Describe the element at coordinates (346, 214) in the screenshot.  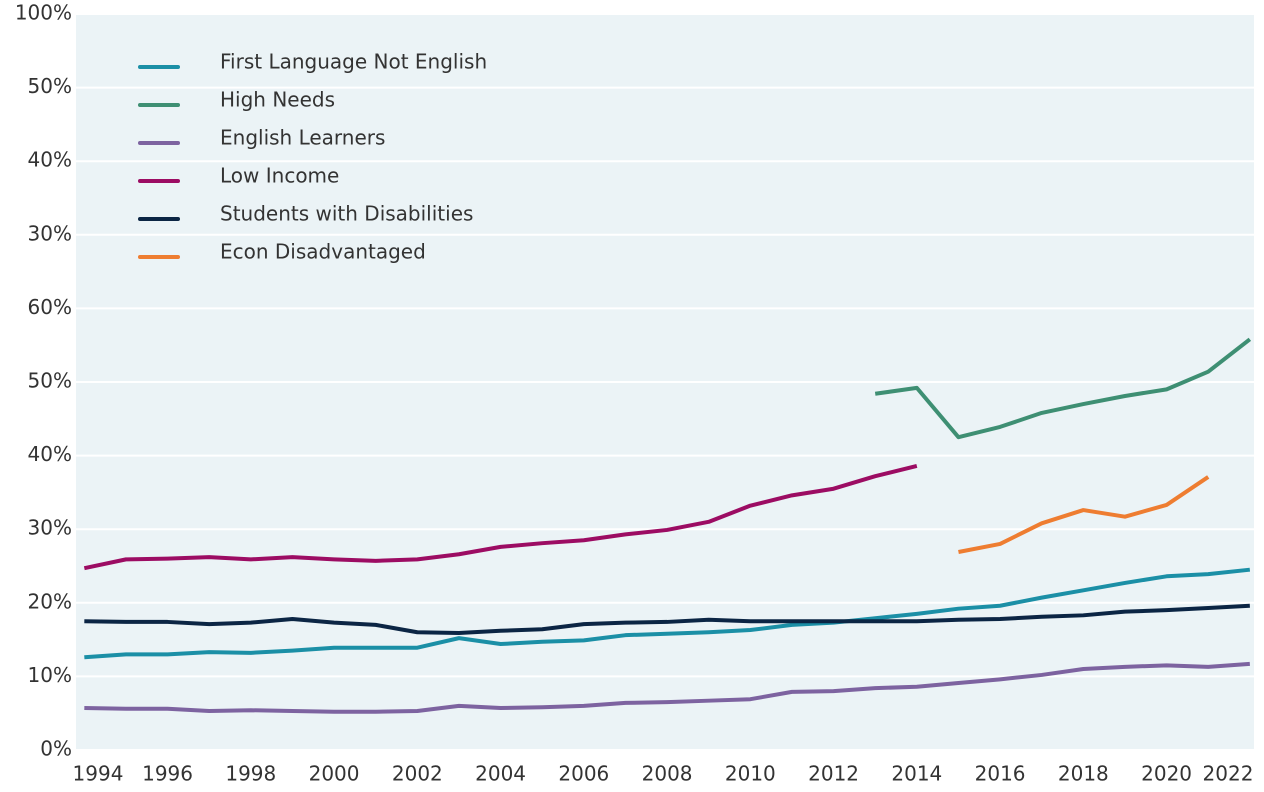
I see `legend-label: Students with Disabilities` at that location.